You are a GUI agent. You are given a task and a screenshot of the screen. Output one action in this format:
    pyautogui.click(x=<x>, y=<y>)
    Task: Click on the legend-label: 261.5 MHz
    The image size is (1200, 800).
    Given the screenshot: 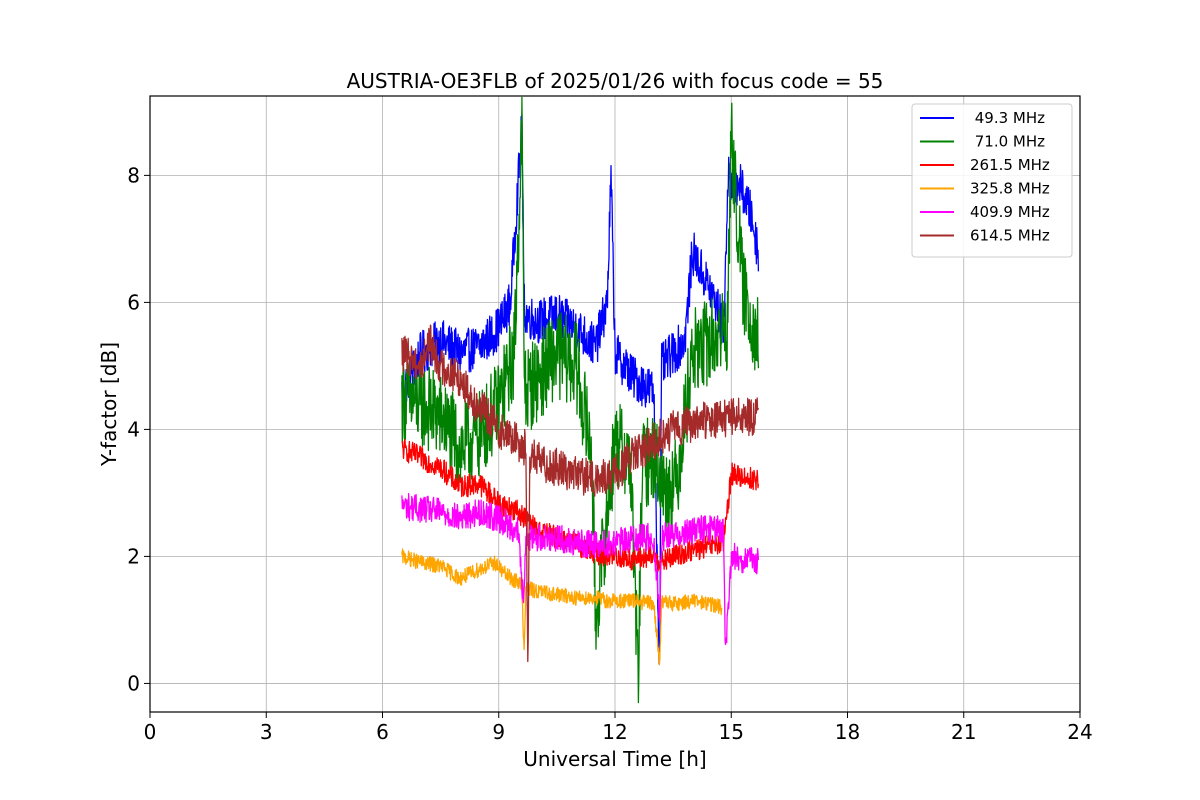 What is the action you would take?
    pyautogui.click(x=1010, y=165)
    